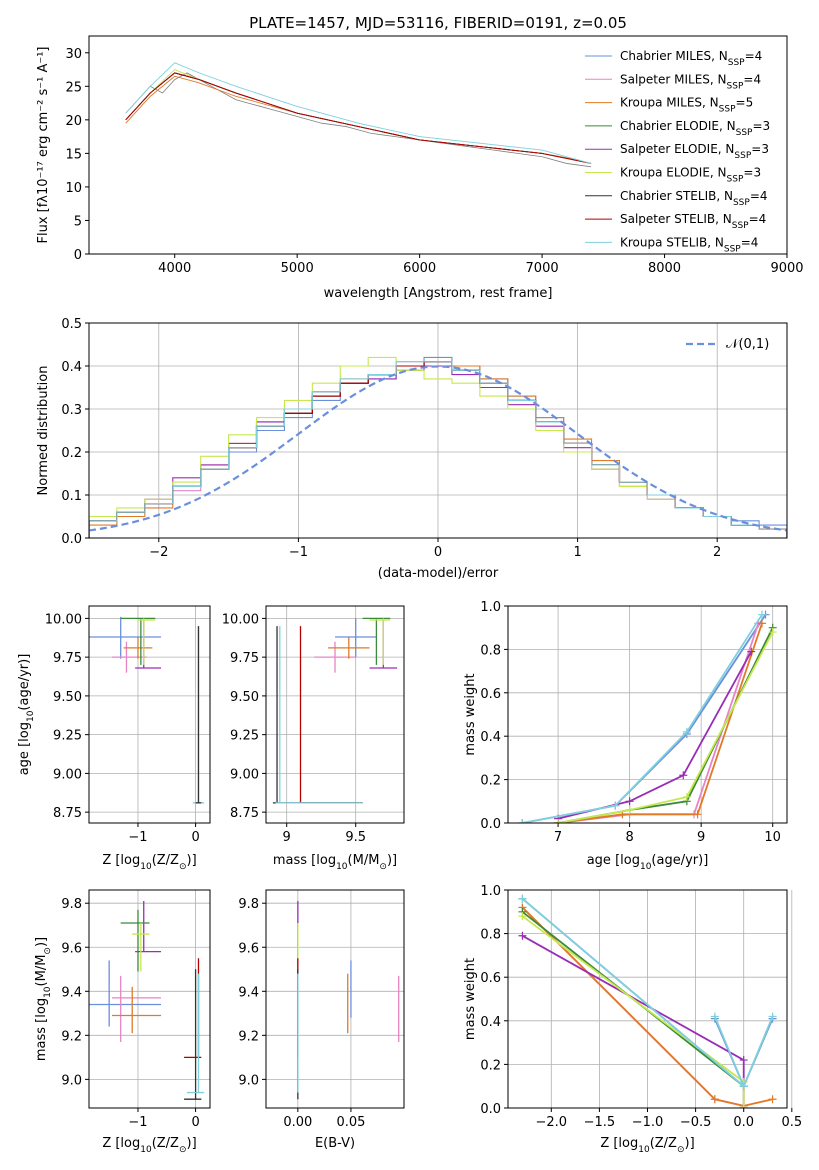  What do you see at coordinates (73, 87) in the screenshot?
I see `ytick-label-5: 25` at bounding box center [73, 87].